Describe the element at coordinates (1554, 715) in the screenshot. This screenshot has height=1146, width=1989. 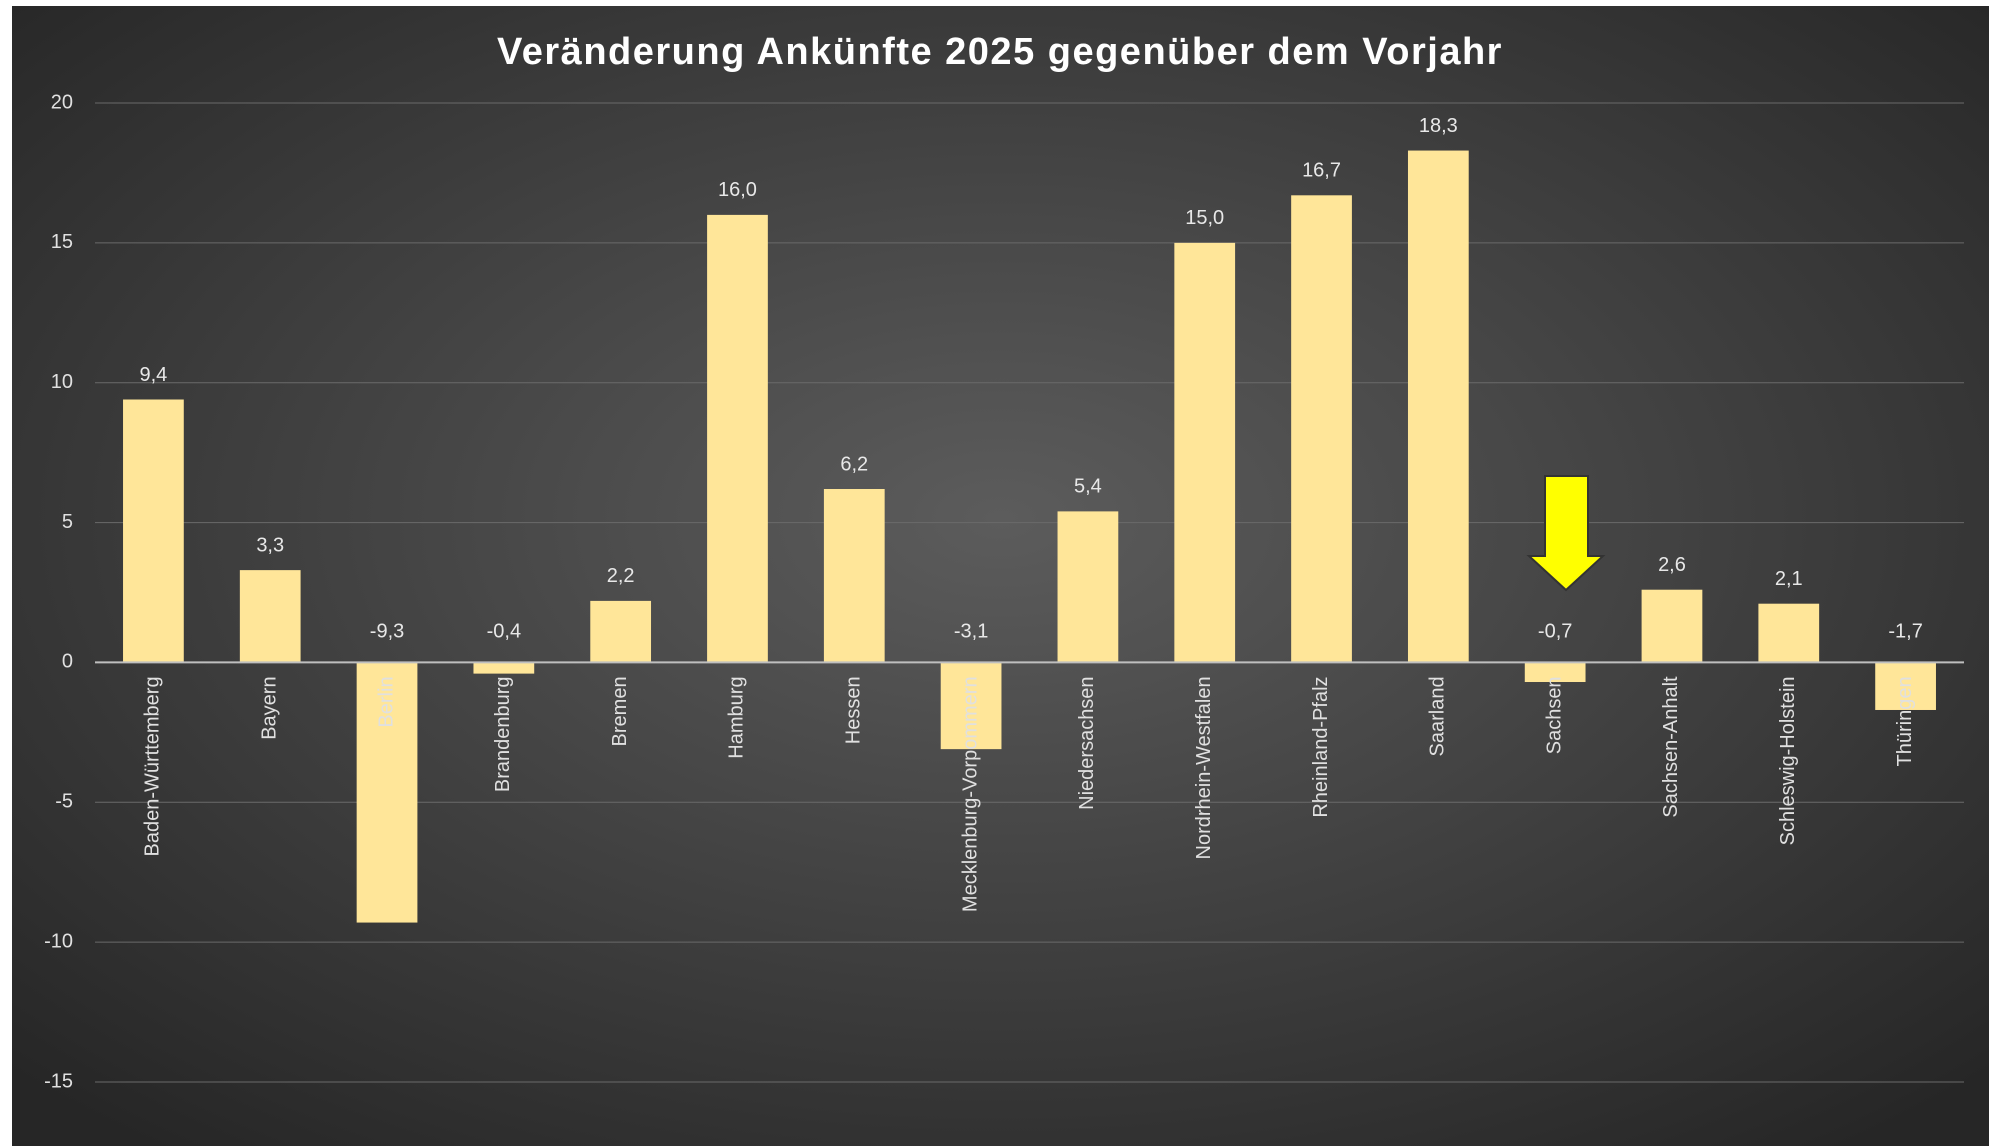
I see `x-tick-label: Sachsen` at that location.